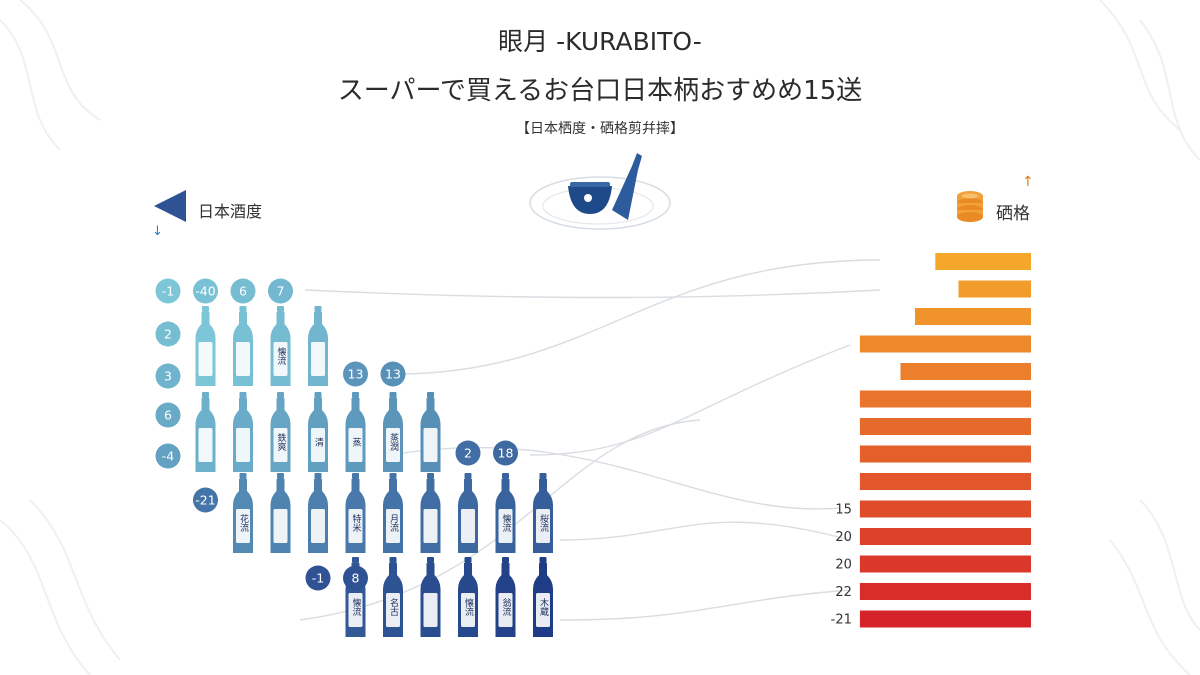 This screenshot has height=675, width=1200. Describe the element at coordinates (318, 432) in the screenshot. I see `bottle: 清` at that location.